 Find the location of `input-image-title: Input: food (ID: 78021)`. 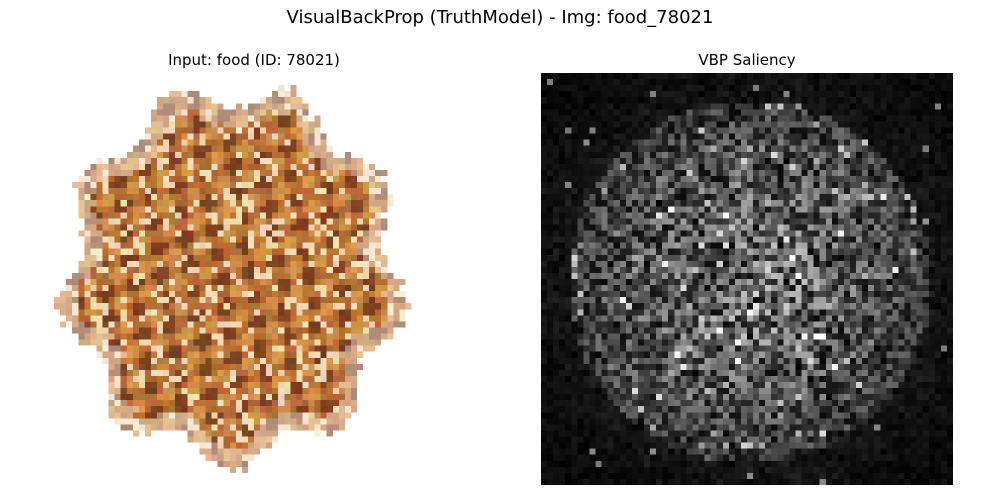

input-image-title: Input: food (ID: 78021) is located at coordinates (254, 60).